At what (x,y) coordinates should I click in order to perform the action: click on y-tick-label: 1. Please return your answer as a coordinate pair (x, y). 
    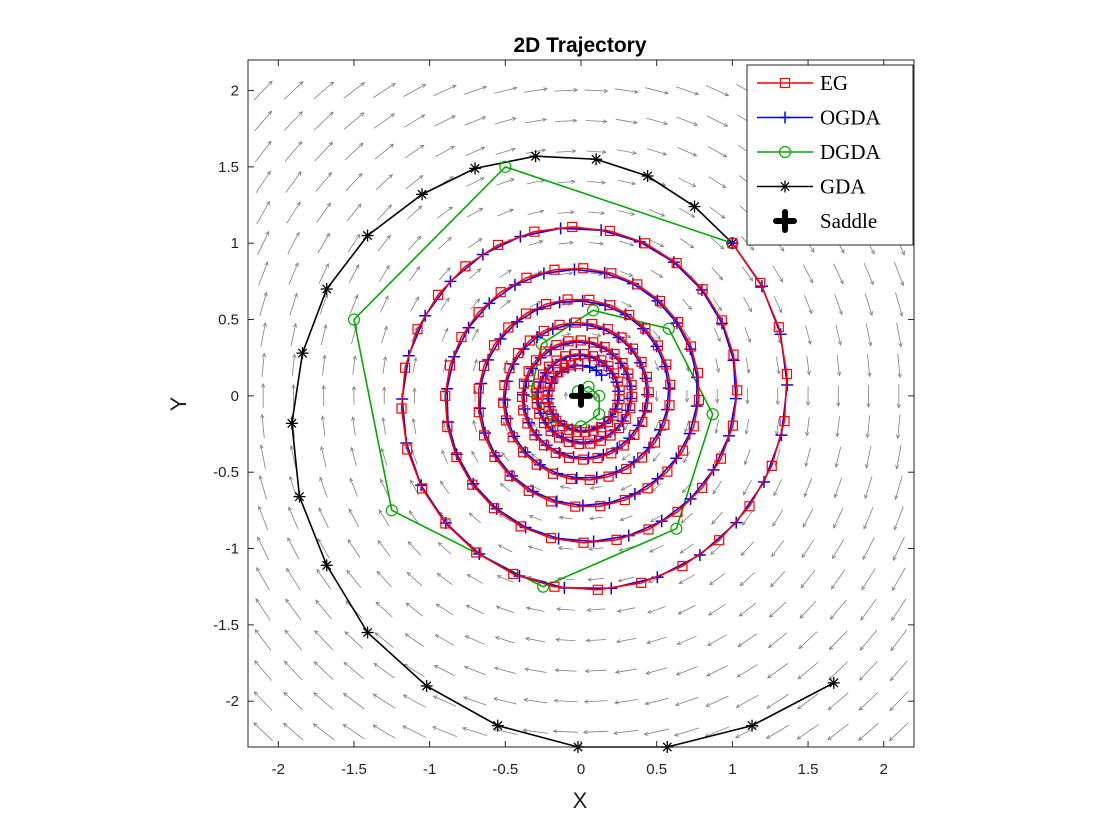
    Looking at the image, I should click on (235, 243).